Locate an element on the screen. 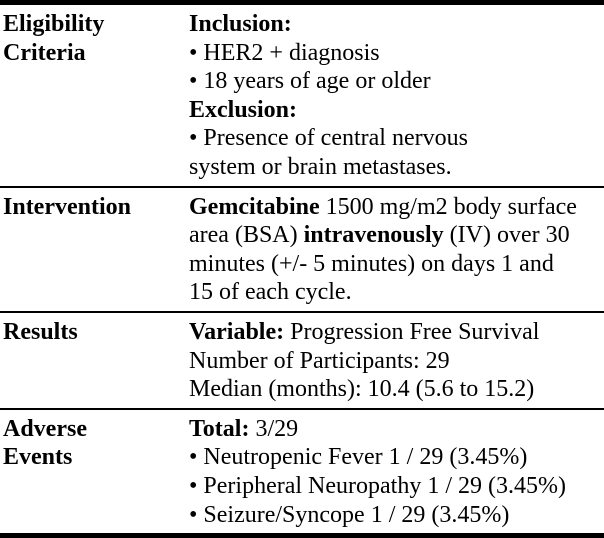 Image resolution: width=604 pixels, height=538 pixels. text-segment: • Seizure/Syncope 1 / 29 (3.45%) is located at coordinates (349, 514).